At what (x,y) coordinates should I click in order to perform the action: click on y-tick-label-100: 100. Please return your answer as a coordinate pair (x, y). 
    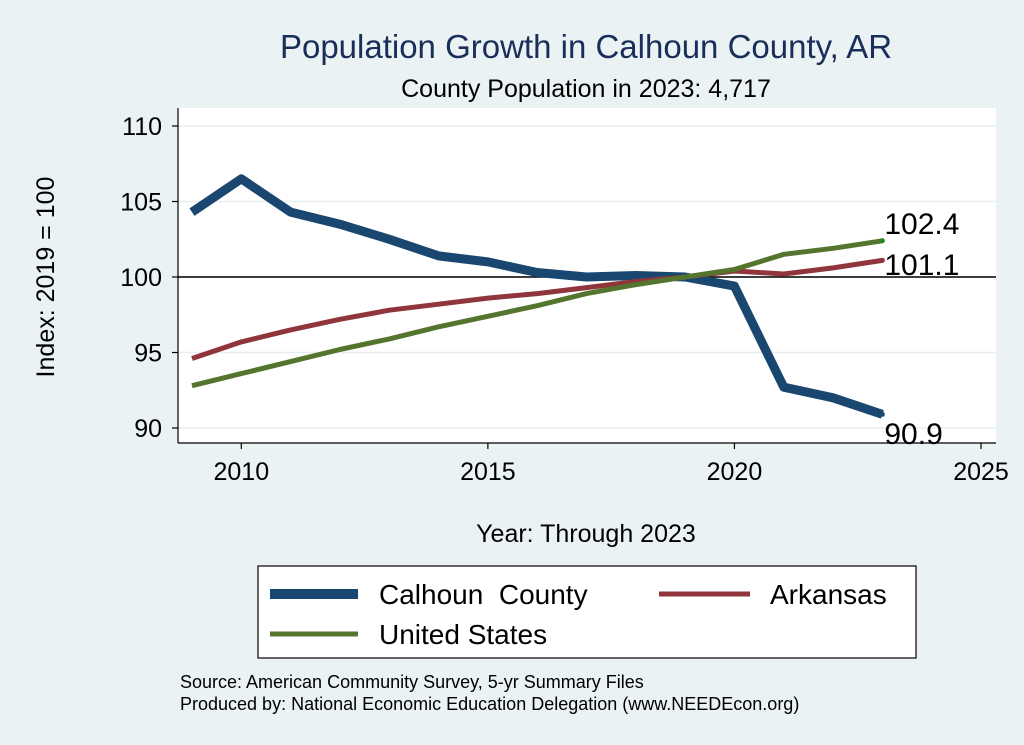
    Looking at the image, I should click on (141, 278).